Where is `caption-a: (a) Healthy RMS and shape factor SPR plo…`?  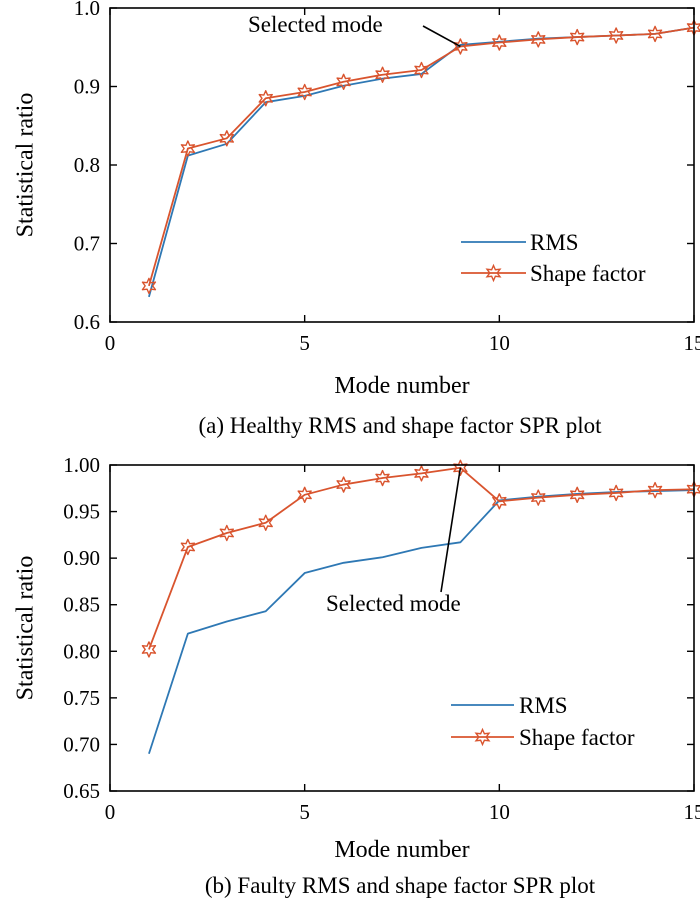 caption-a: (a) Healthy RMS and shape factor SPR plo… is located at coordinates (400, 425).